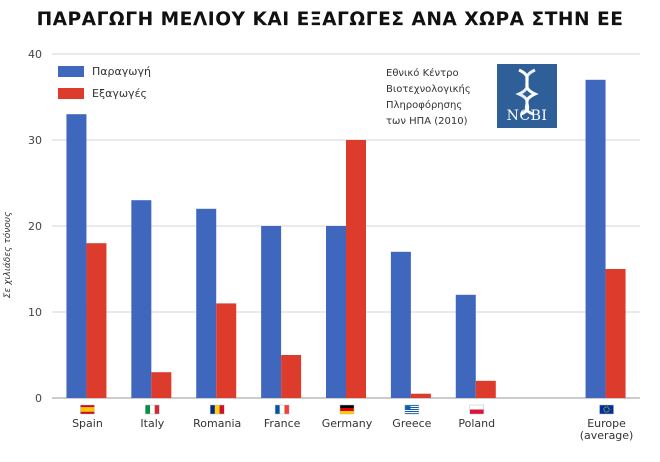 The image size is (660, 462). I want to click on flag-poland-icon, so click(477, 409).